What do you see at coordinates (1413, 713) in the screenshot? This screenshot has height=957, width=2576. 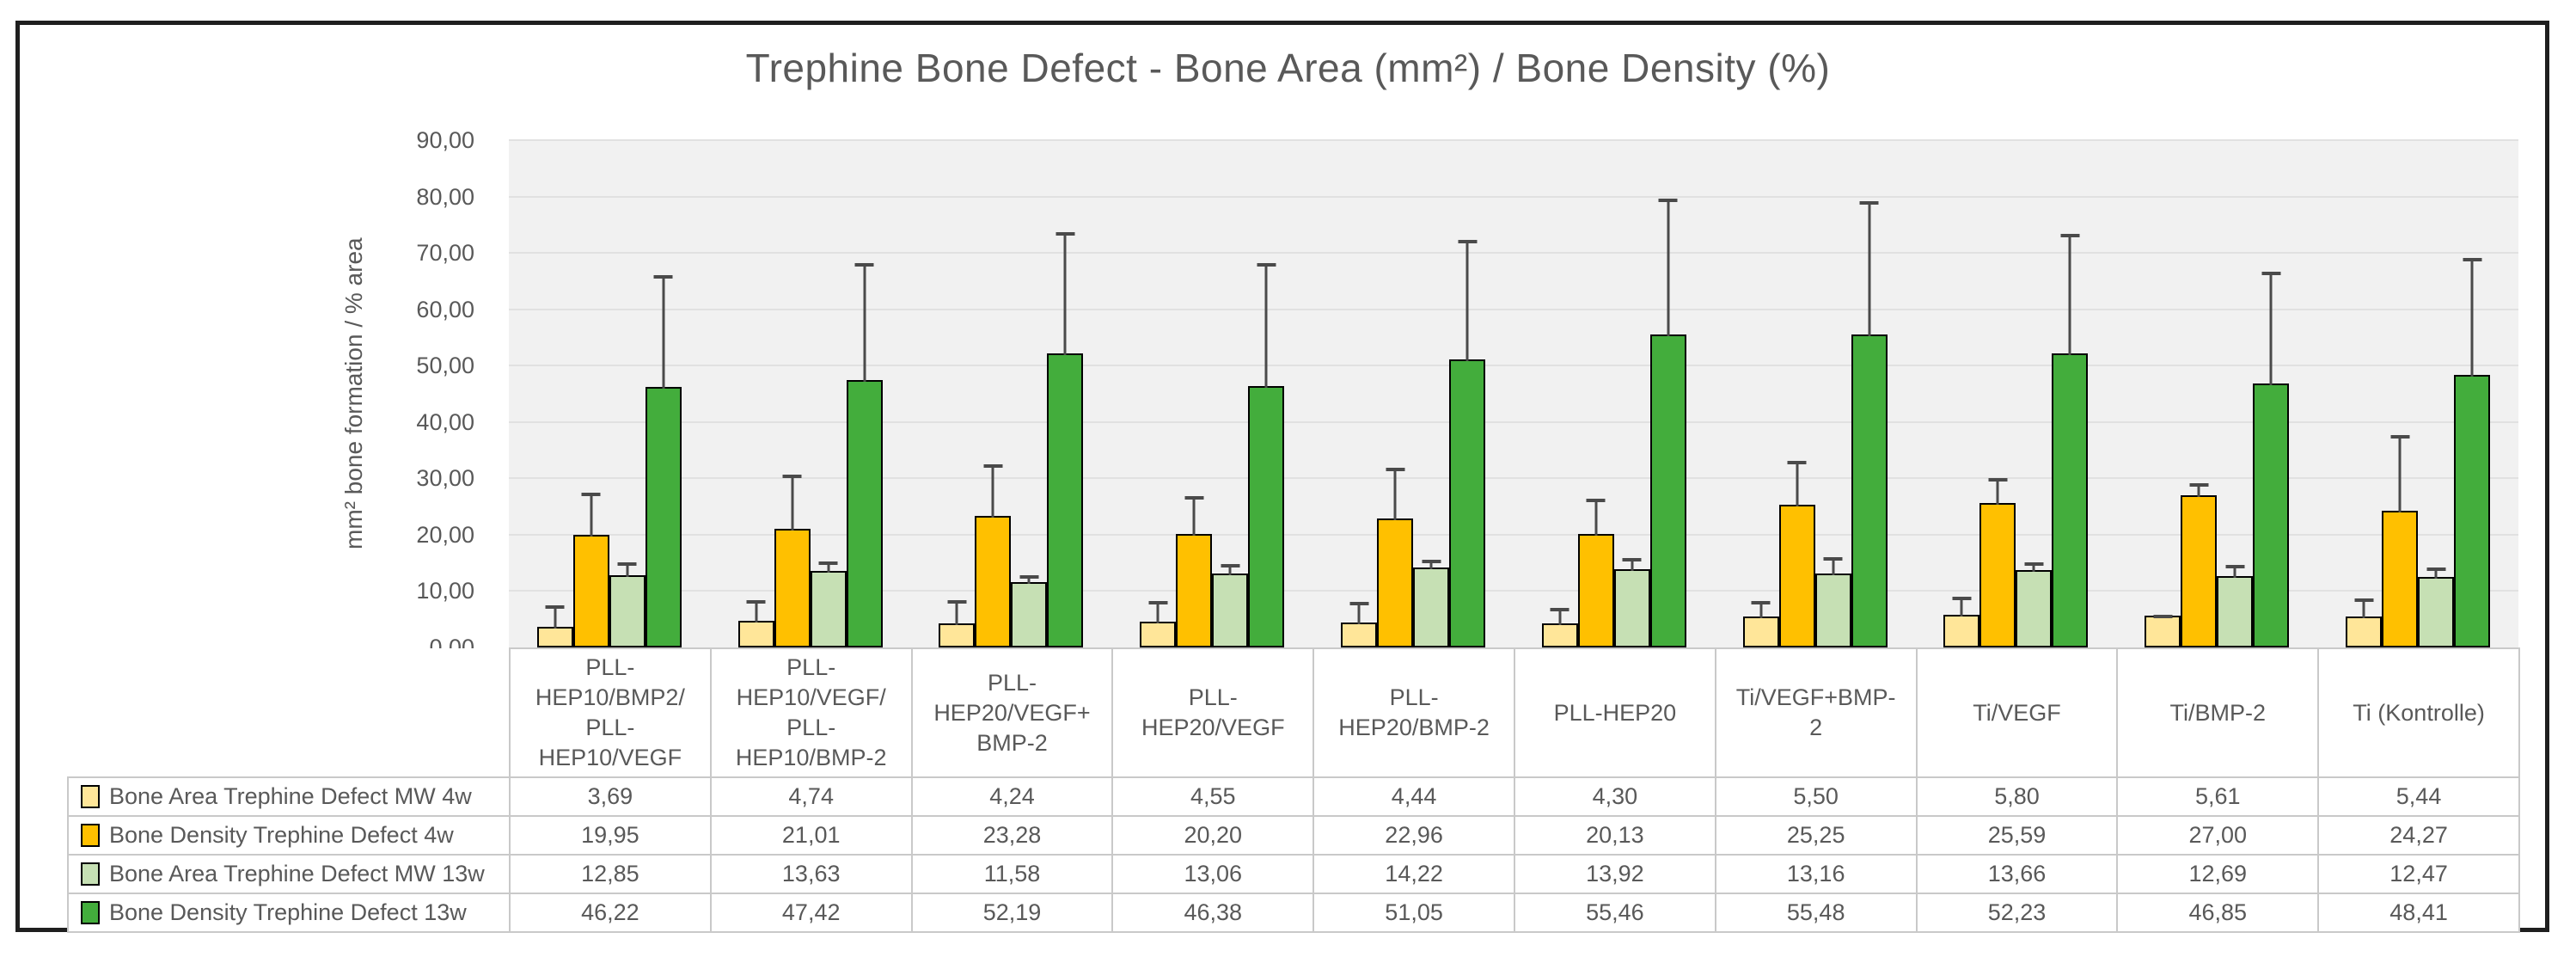 I see `category-header: PLL-HEP20/BMP-2` at bounding box center [1413, 713].